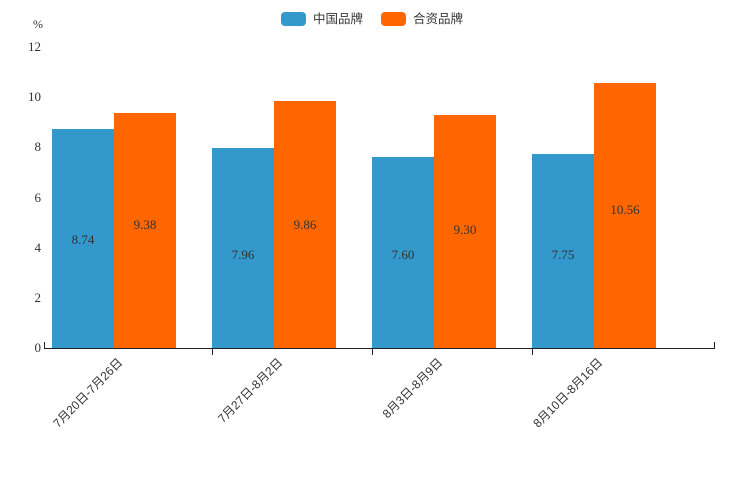 This screenshot has width=744, height=496. Describe the element at coordinates (372, 19) in the screenshot. I see `chart-legend: 中国品牌 合资品牌` at that location.